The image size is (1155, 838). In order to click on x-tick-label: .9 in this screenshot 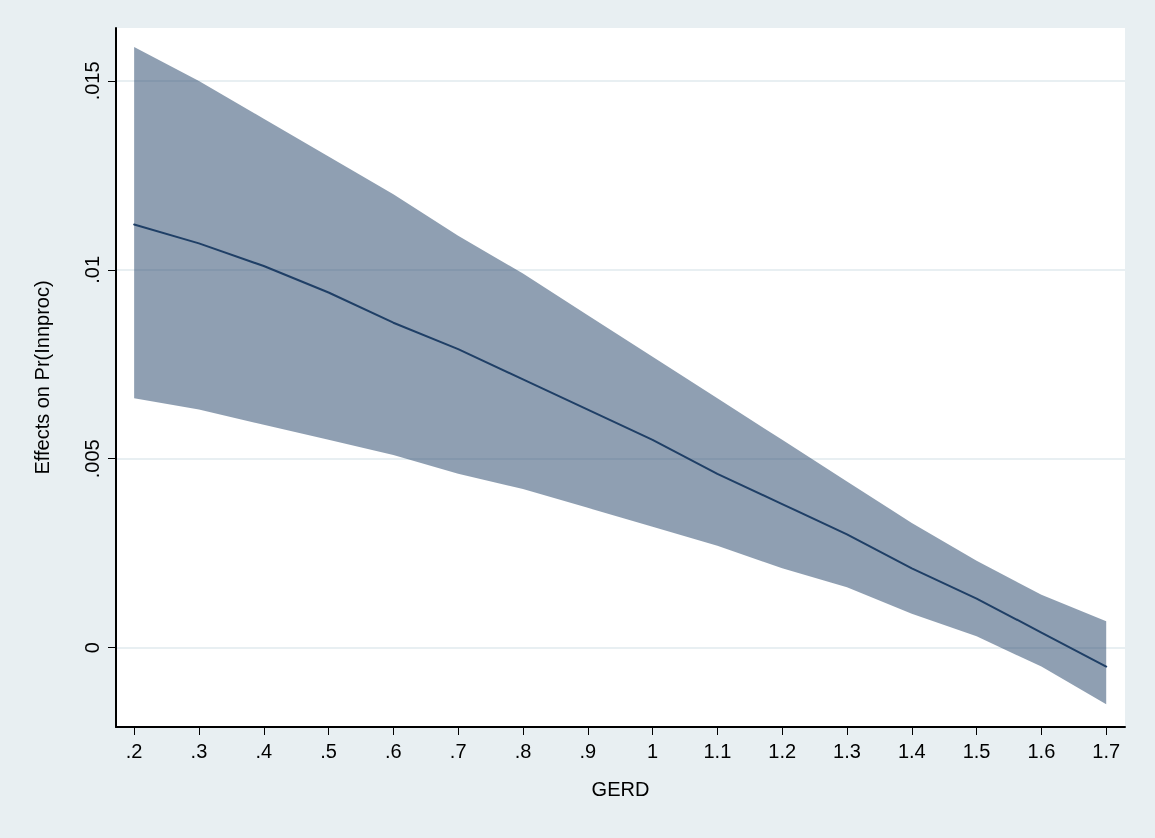, I will do `click(588, 751)`.